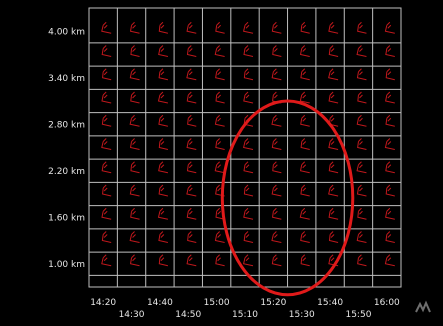 Image resolution: width=443 pixels, height=326 pixels. What do you see at coordinates (245, 315) in the screenshot?
I see `x-tick-label: 15:10` at bounding box center [245, 315].